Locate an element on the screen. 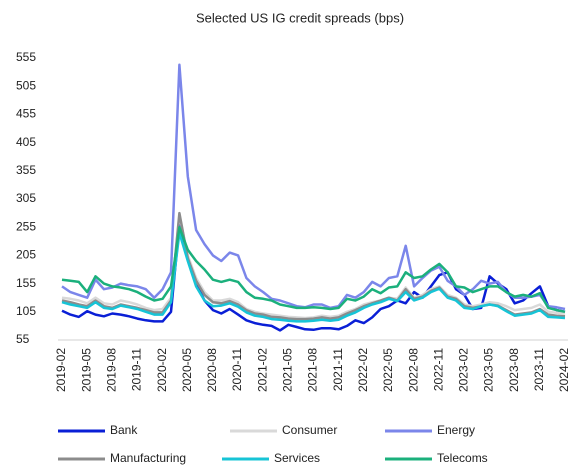 The image size is (575, 469). x-tick-label: 2022-02 is located at coordinates (363, 370).